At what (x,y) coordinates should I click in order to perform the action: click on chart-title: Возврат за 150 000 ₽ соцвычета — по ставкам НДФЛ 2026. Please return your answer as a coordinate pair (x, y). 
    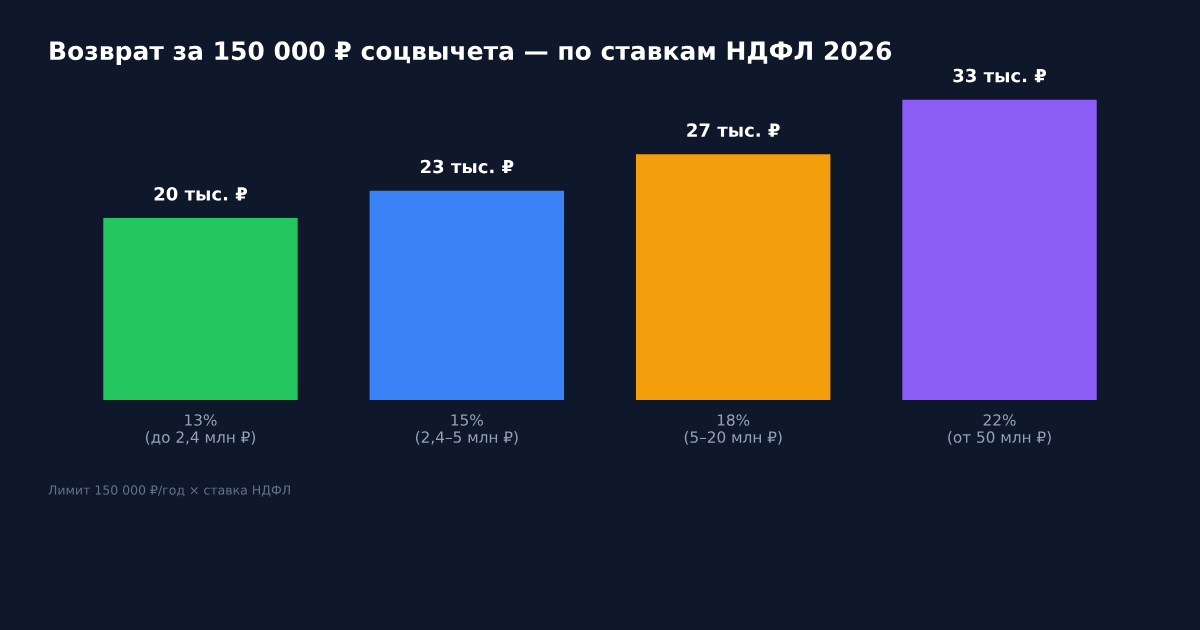
    Looking at the image, I should click on (471, 53).